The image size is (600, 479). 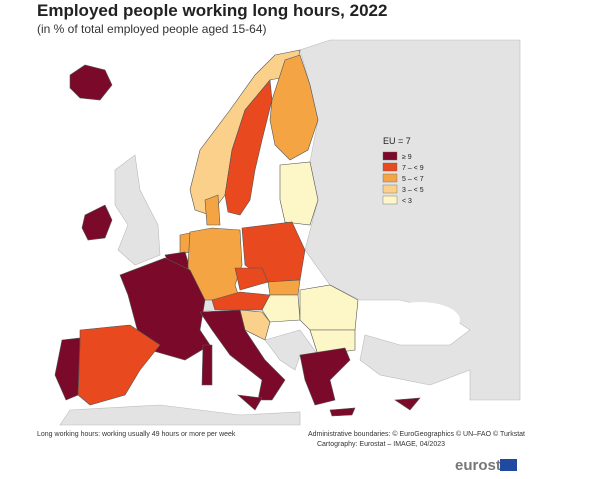 I want to click on legend-title: EU = 7, so click(x=397, y=141).